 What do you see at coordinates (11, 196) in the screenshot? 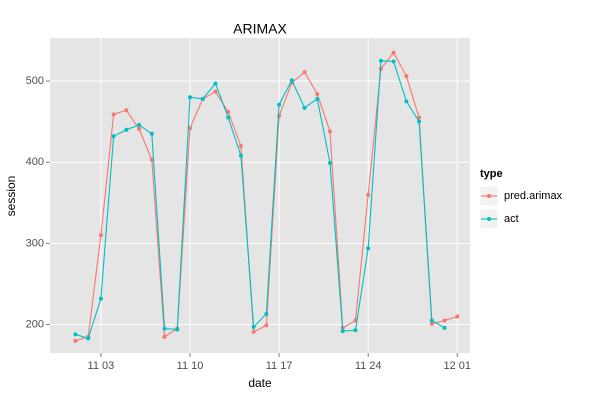
I see `y-axis-title: session` at bounding box center [11, 196].